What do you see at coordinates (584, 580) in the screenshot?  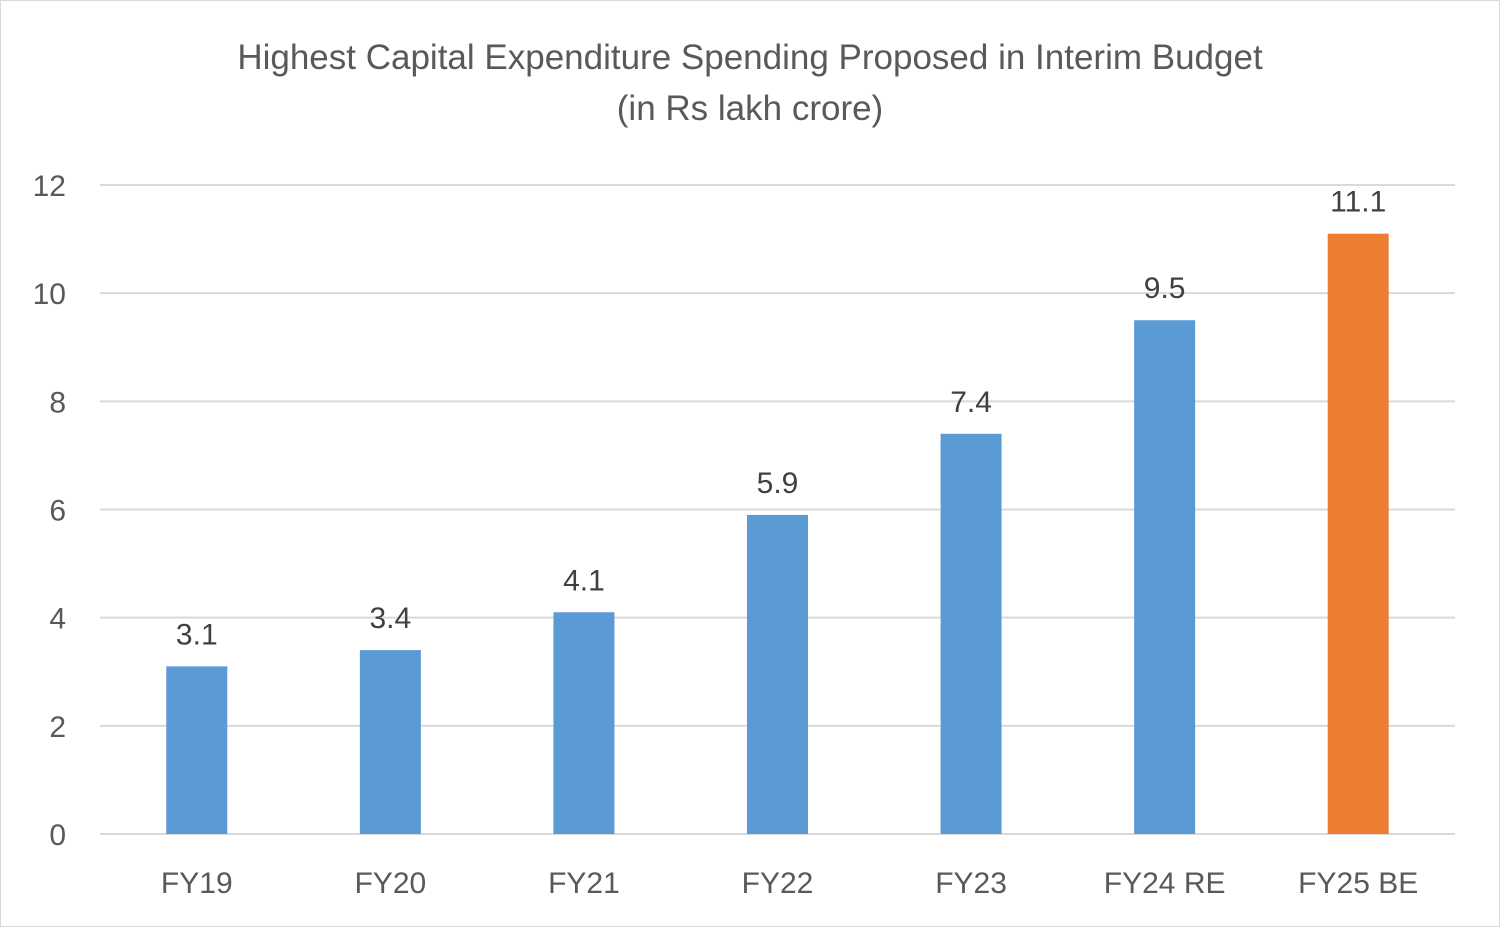 I see `data-label: 4.1` at bounding box center [584, 580].